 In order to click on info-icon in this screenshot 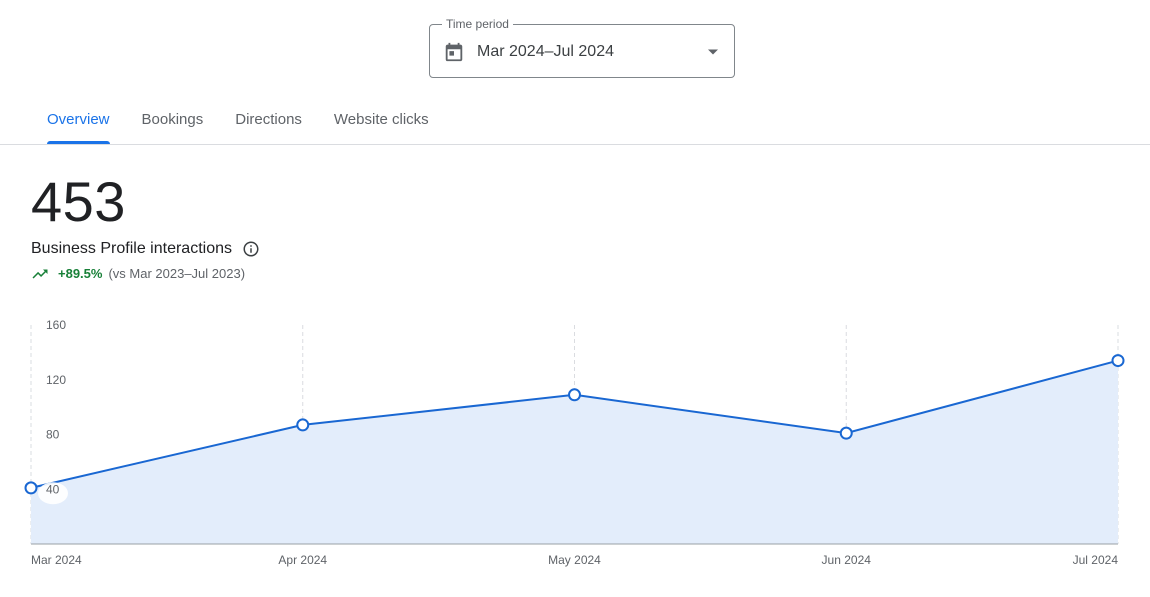, I will do `click(251, 249)`.